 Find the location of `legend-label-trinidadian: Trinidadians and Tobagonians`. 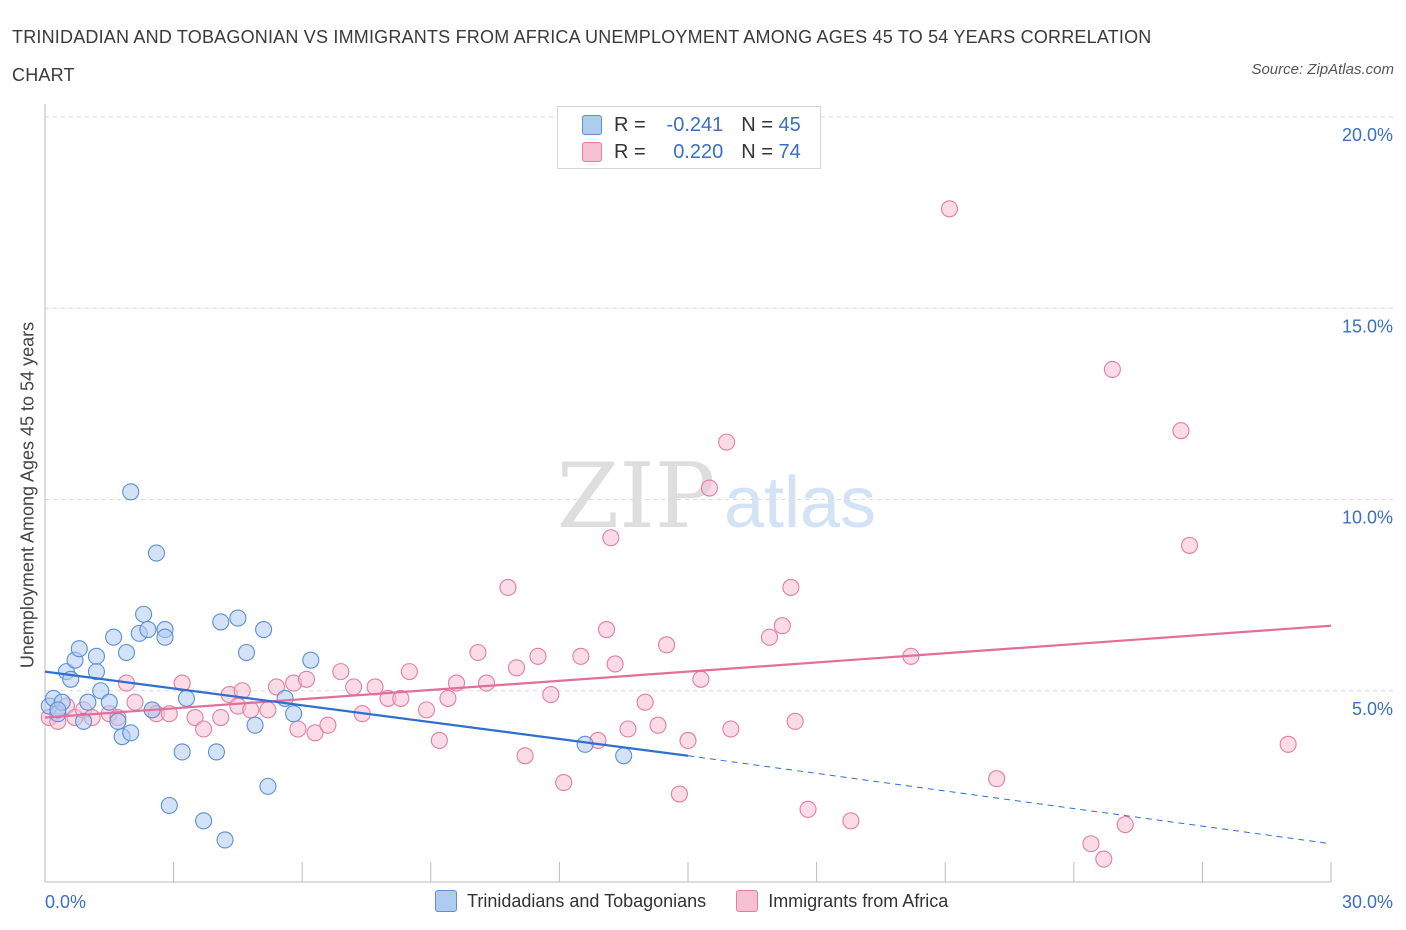

legend-label-trinidadian: Trinidadians and Tobagonians is located at coordinates (587, 900).